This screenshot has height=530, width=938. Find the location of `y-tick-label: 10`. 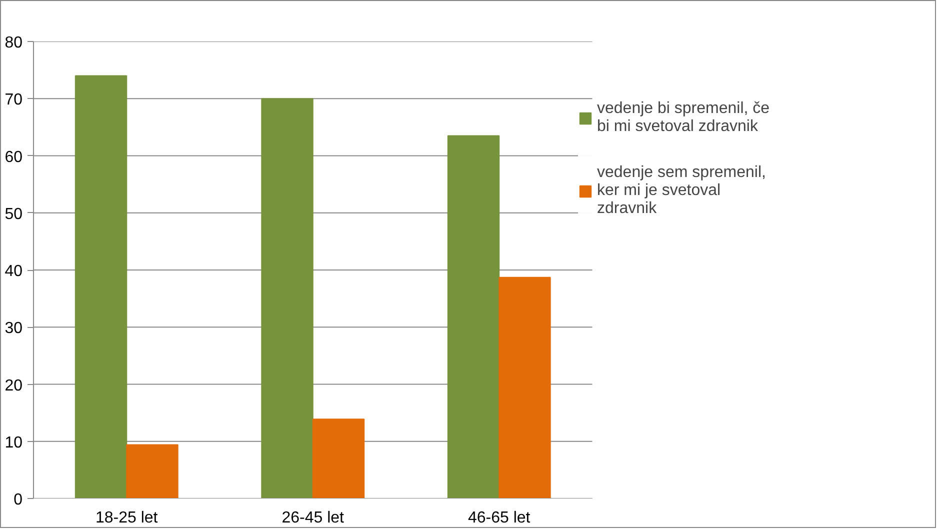

y-tick-label: 10 is located at coordinates (13, 443).